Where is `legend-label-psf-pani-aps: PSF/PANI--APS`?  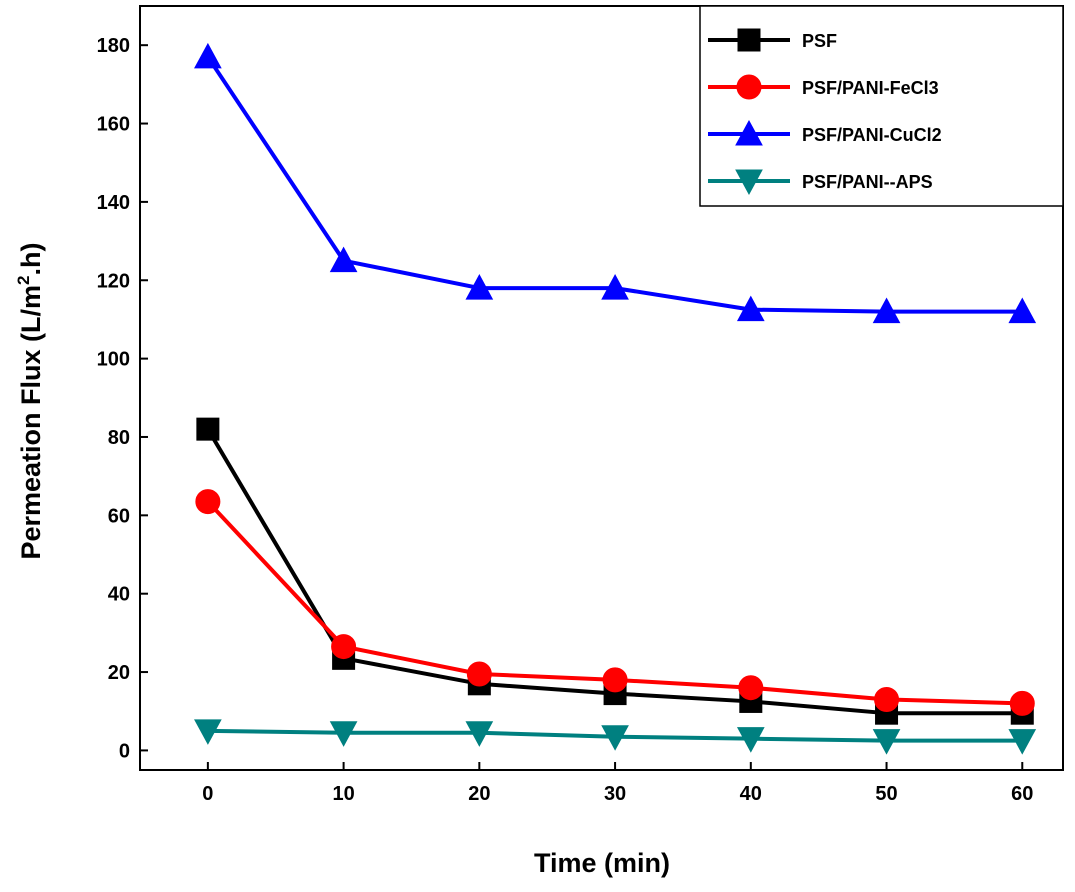 legend-label-psf-pani-aps: PSF/PANI--APS is located at coordinates (867, 182).